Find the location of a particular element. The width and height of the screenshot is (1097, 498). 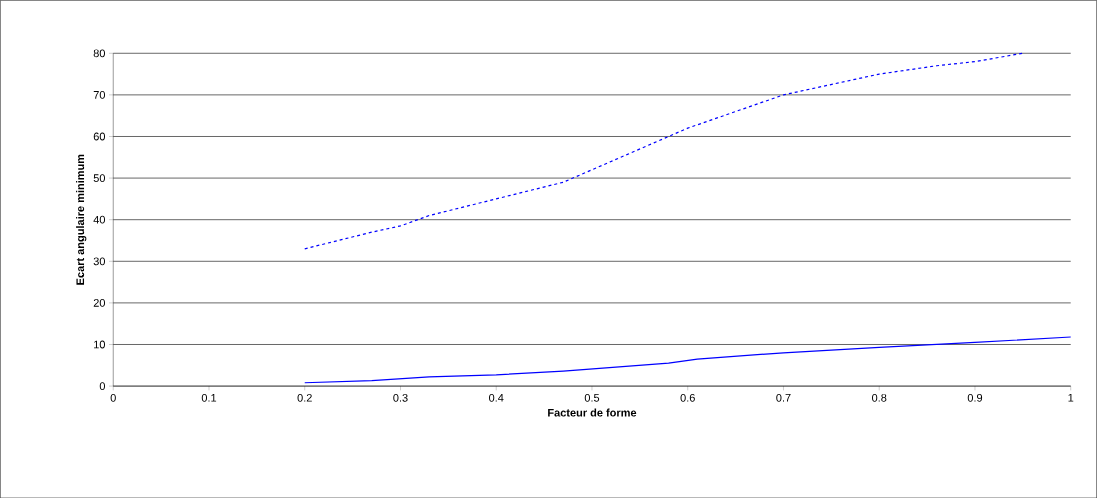

y-tick-label: 30 is located at coordinates (99, 261).